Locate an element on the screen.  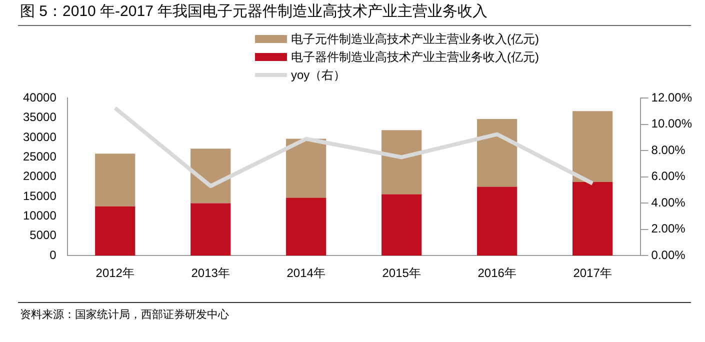
x-tick-label: 2014年 is located at coordinates (306, 273).